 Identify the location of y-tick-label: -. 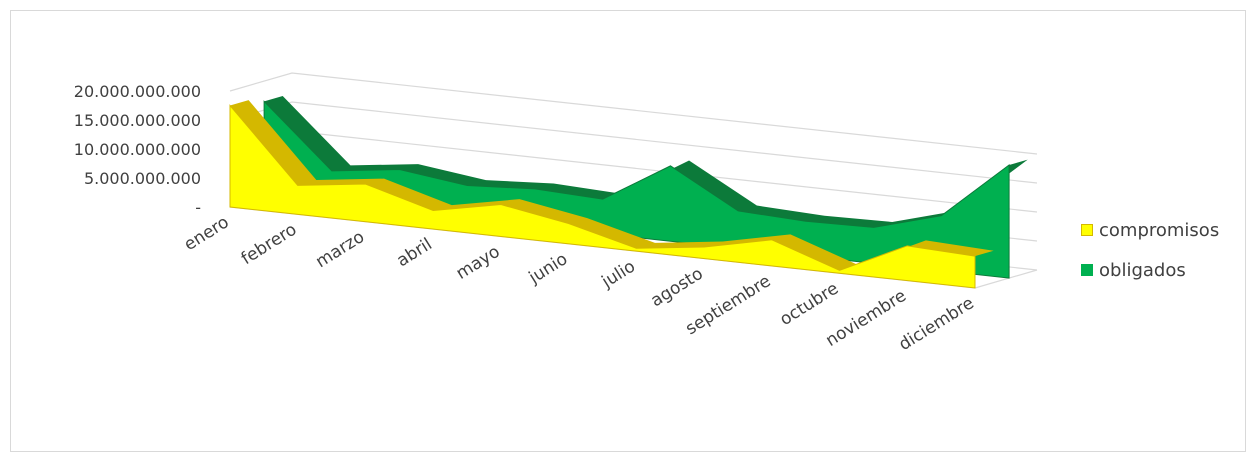
(198, 207).